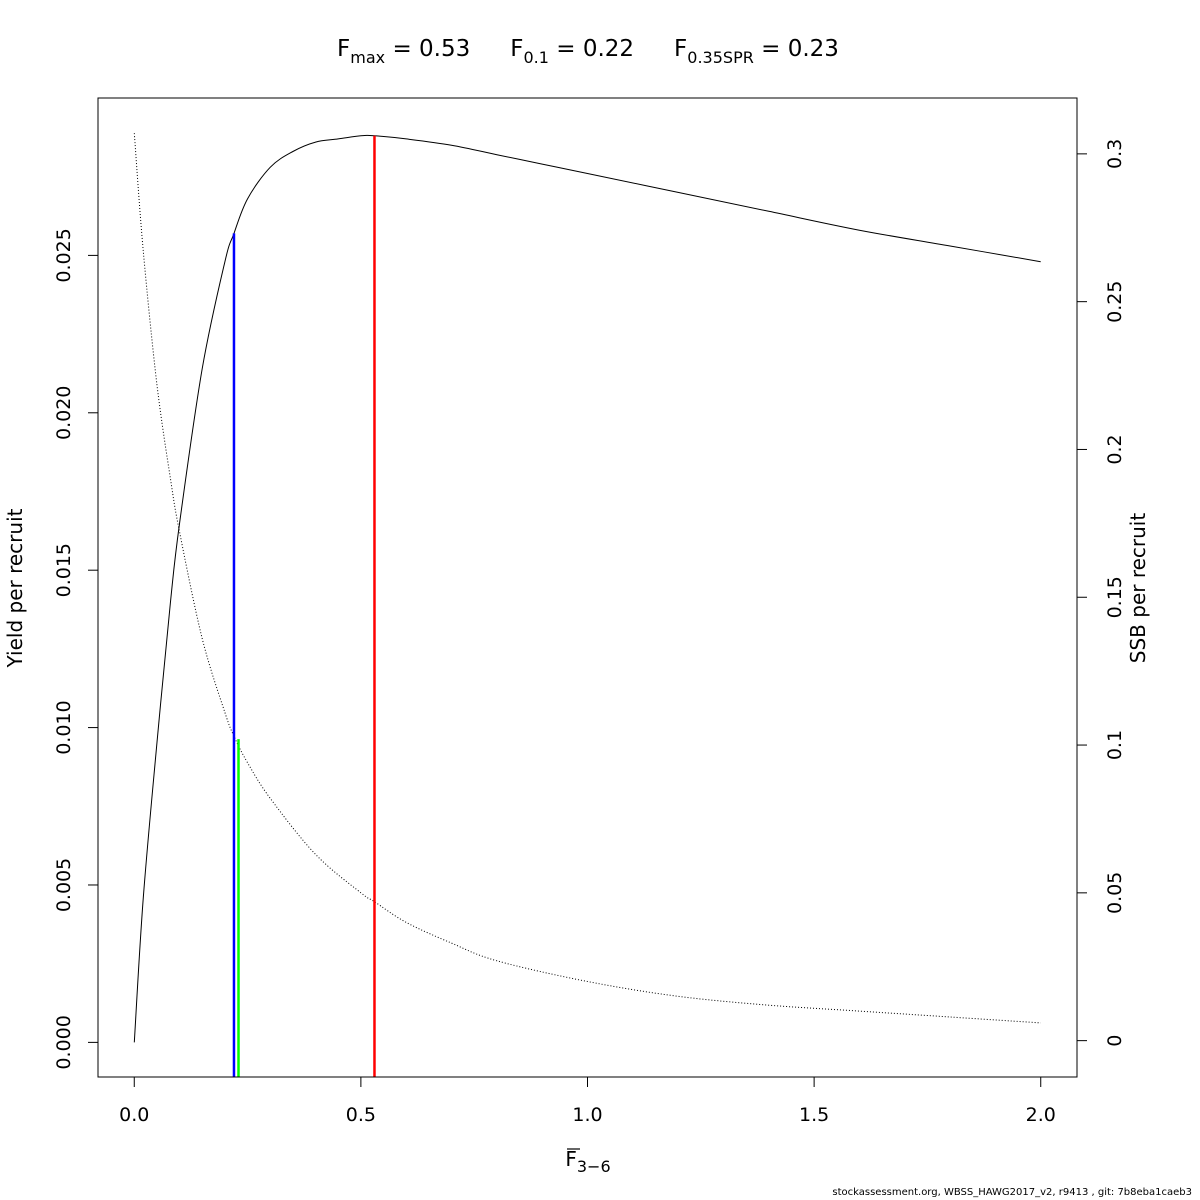 The height and width of the screenshot is (1200, 1200). Describe the element at coordinates (64, 885) in the screenshot. I see `y-left-tick-label: 0.005` at that location.